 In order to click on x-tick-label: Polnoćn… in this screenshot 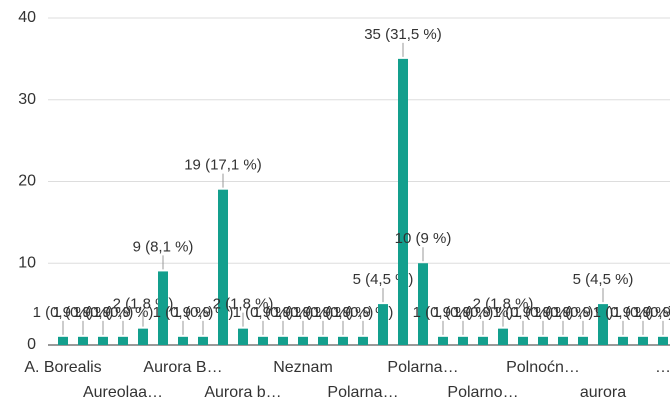, I will do `click(543, 367)`.